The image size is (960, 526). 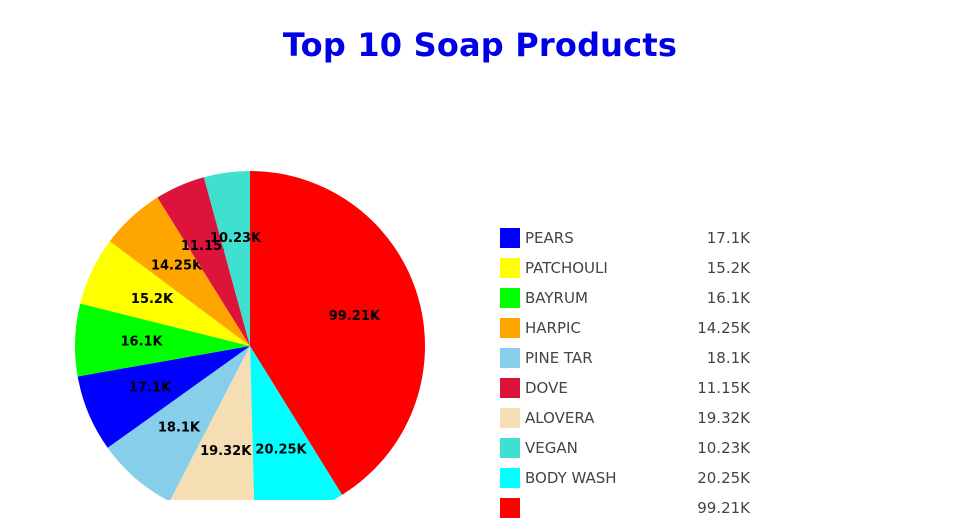 I want to click on slice-label-bayrum: 16.1K, so click(x=141, y=342).